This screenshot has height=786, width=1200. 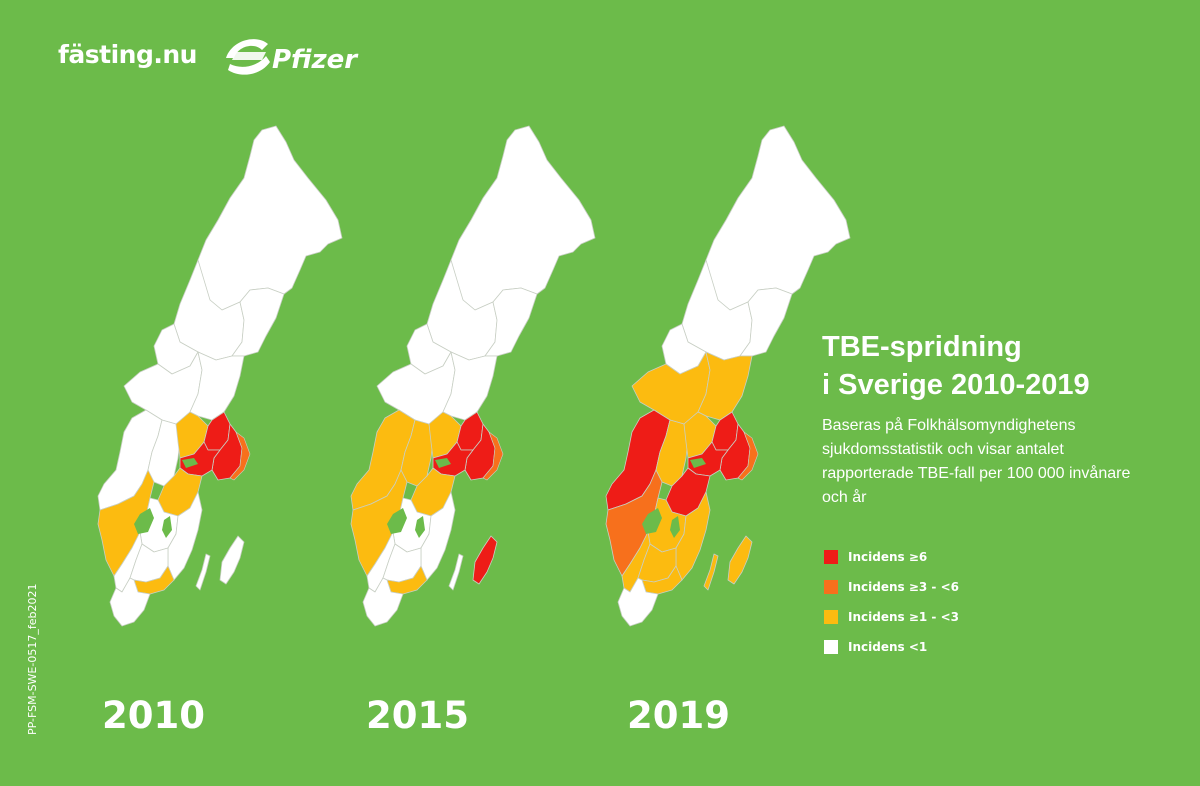 What do you see at coordinates (956, 385) in the screenshot?
I see `title-line-2: i Sverige 2010-2019` at bounding box center [956, 385].